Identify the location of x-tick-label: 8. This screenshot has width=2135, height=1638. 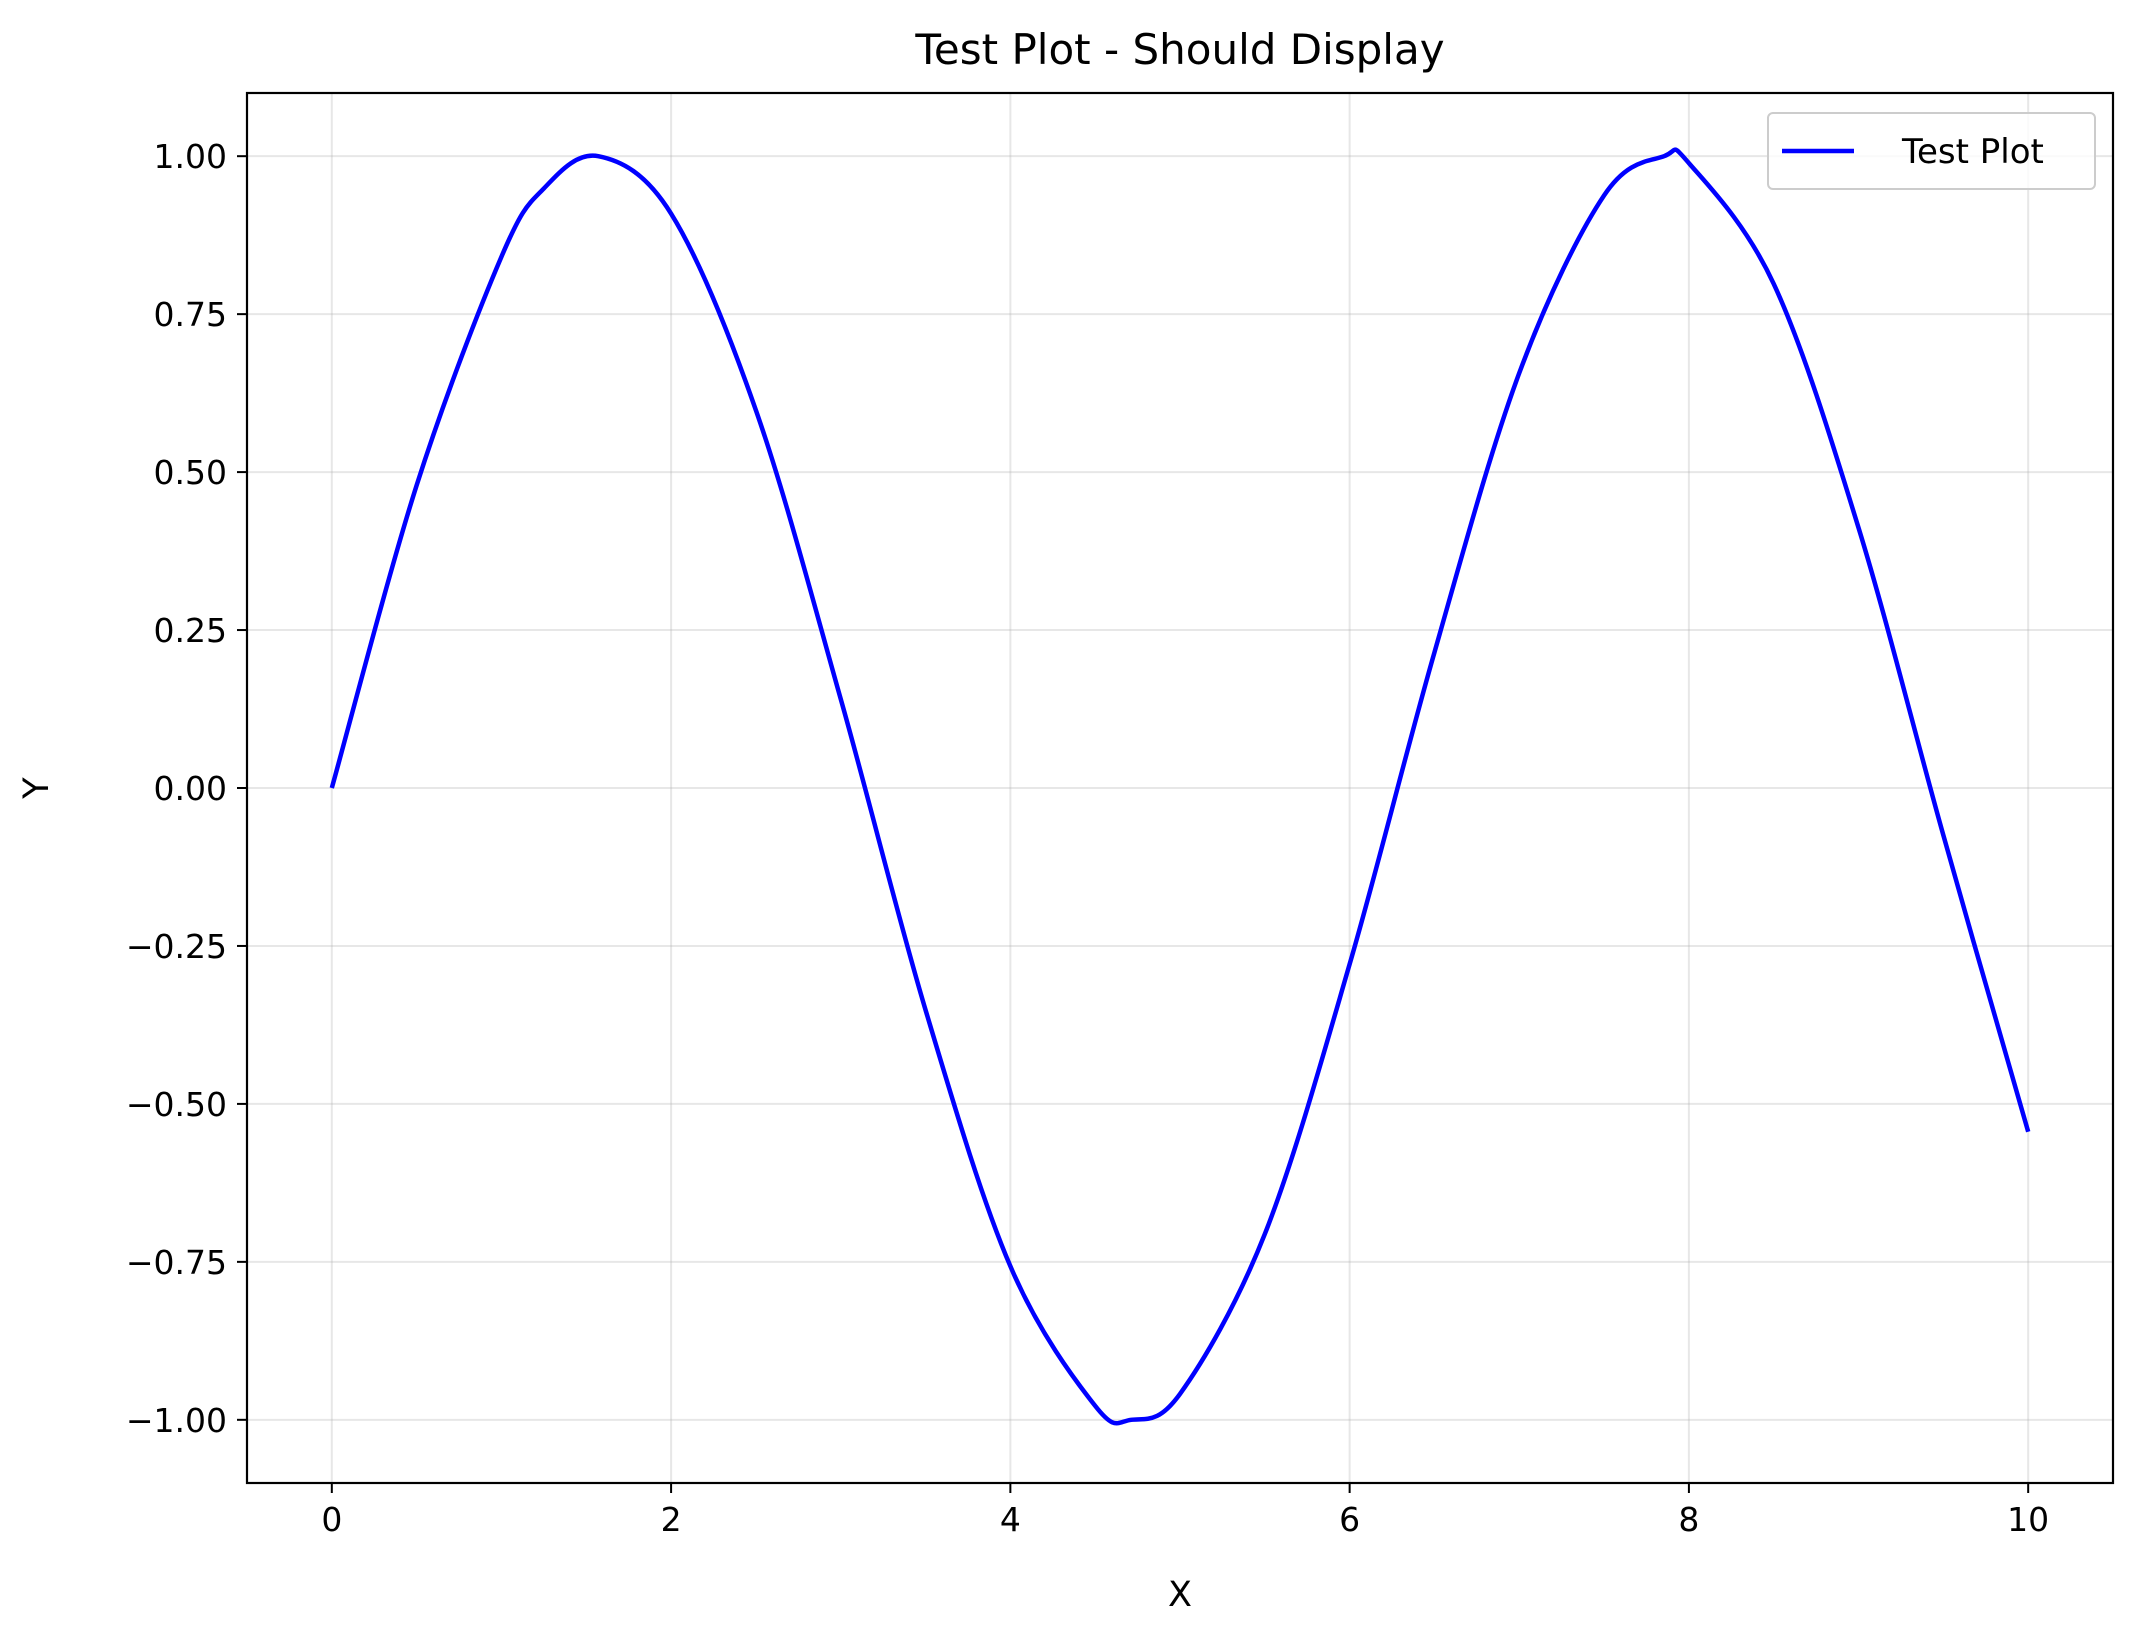
(1688, 1519).